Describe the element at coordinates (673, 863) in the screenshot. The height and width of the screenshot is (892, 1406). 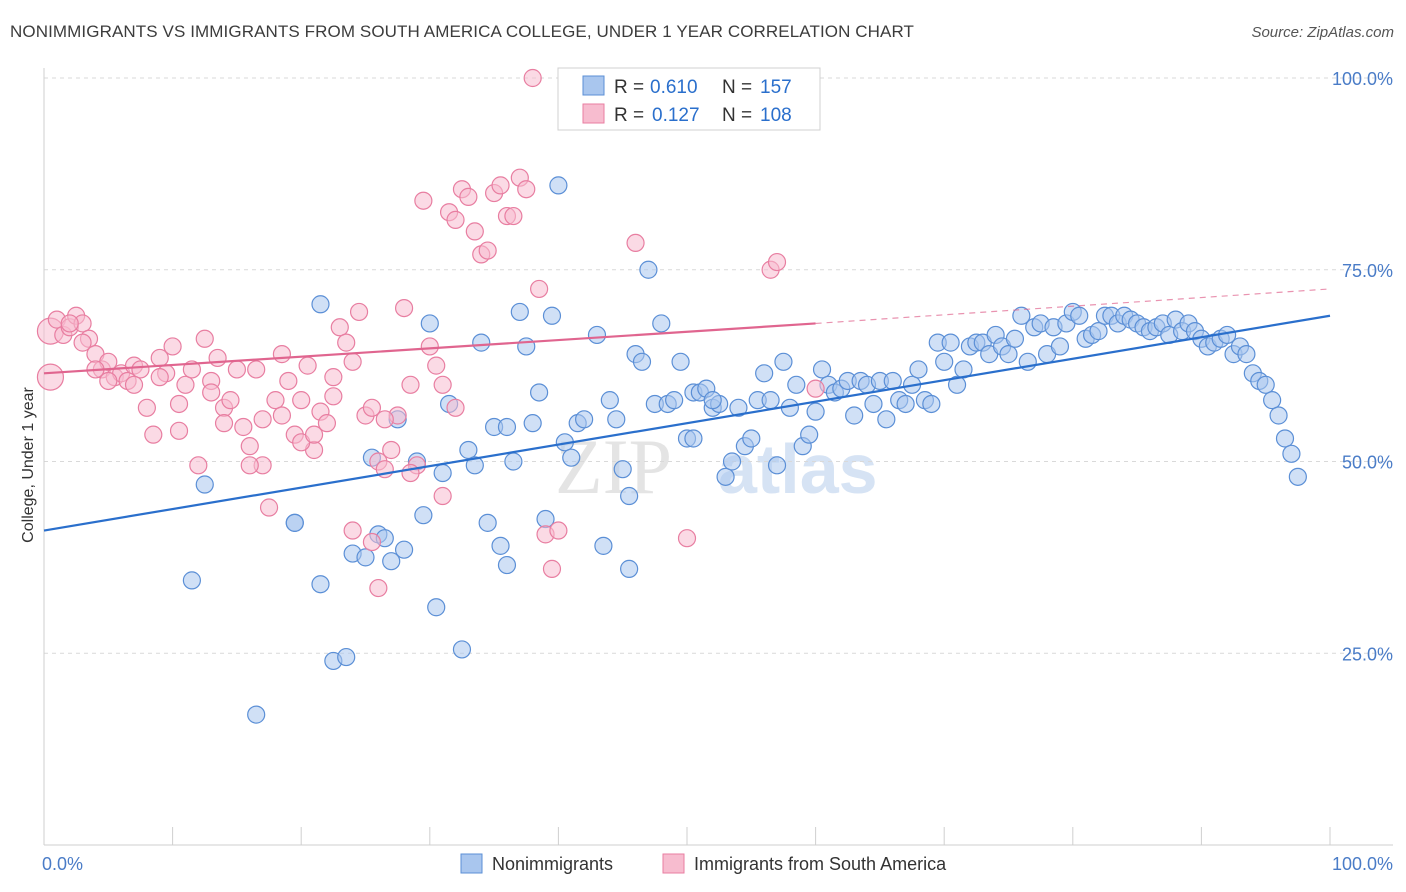
I see `bottom-legend-pink-swatch` at that location.